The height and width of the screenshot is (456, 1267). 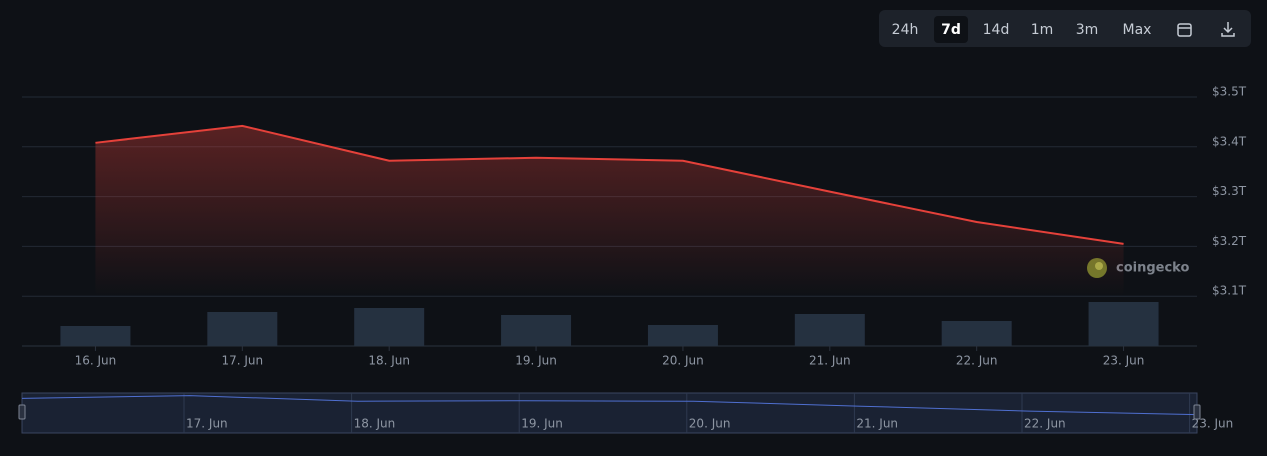 I want to click on range-button: 7d, so click(x=951, y=29).